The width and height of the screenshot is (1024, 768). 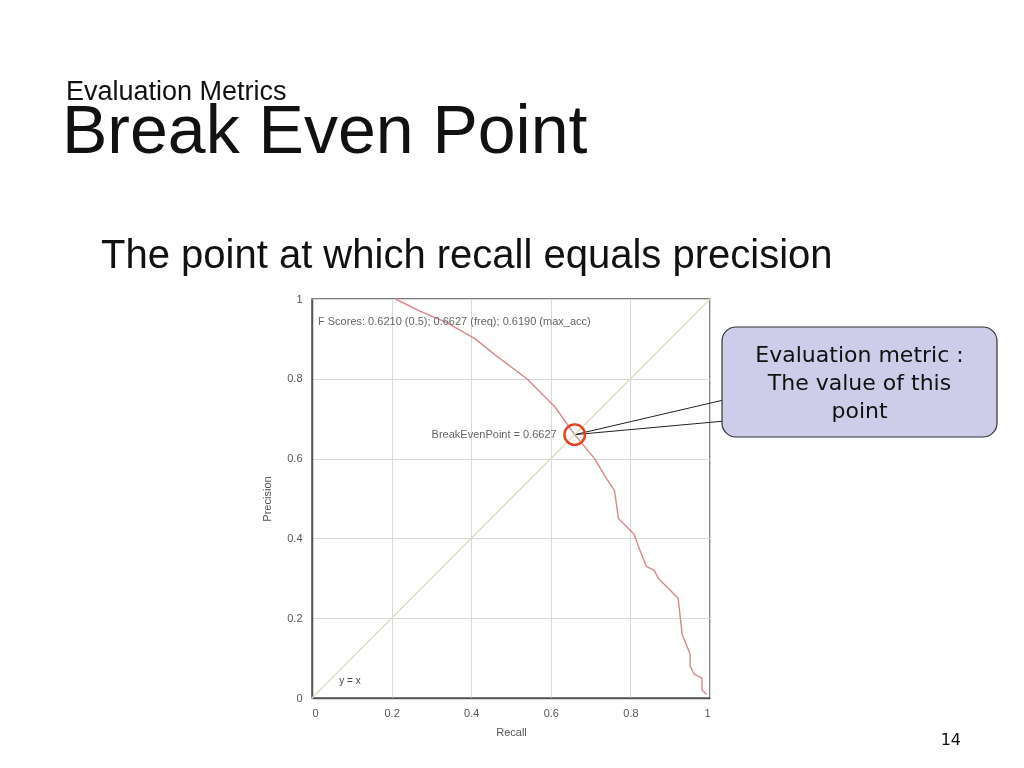 What do you see at coordinates (631, 712) in the screenshot?
I see `x-tick-label: 0.8` at bounding box center [631, 712].